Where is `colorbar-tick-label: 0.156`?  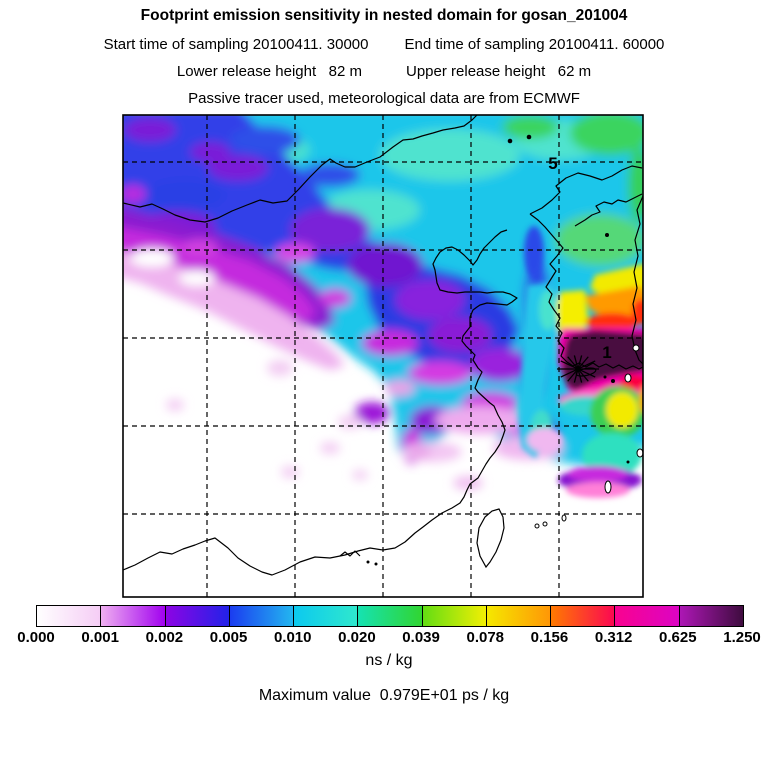
colorbar-tick-label: 0.156 is located at coordinates (549, 637).